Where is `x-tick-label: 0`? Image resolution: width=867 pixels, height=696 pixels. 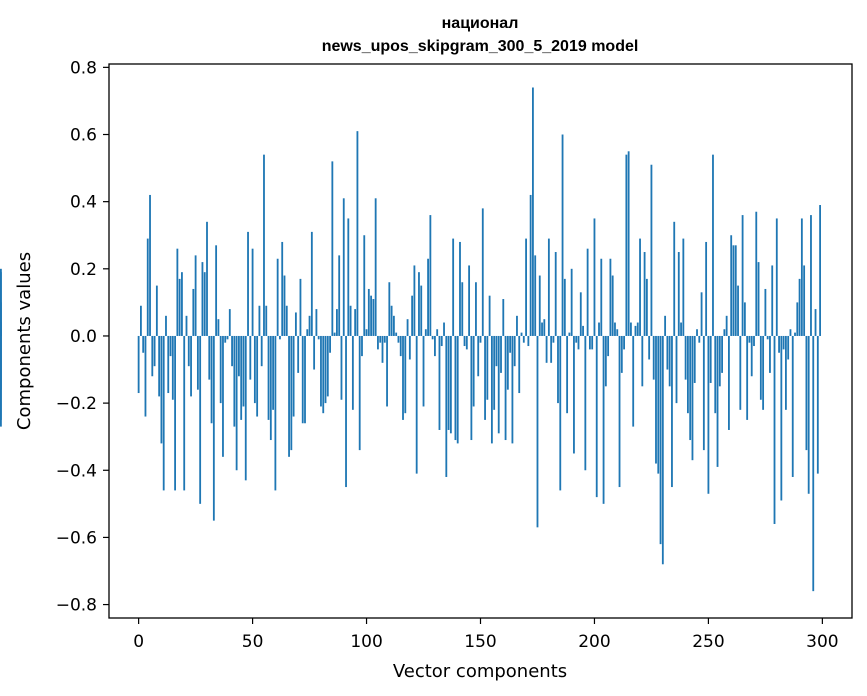 x-tick-label: 0 is located at coordinates (138, 642).